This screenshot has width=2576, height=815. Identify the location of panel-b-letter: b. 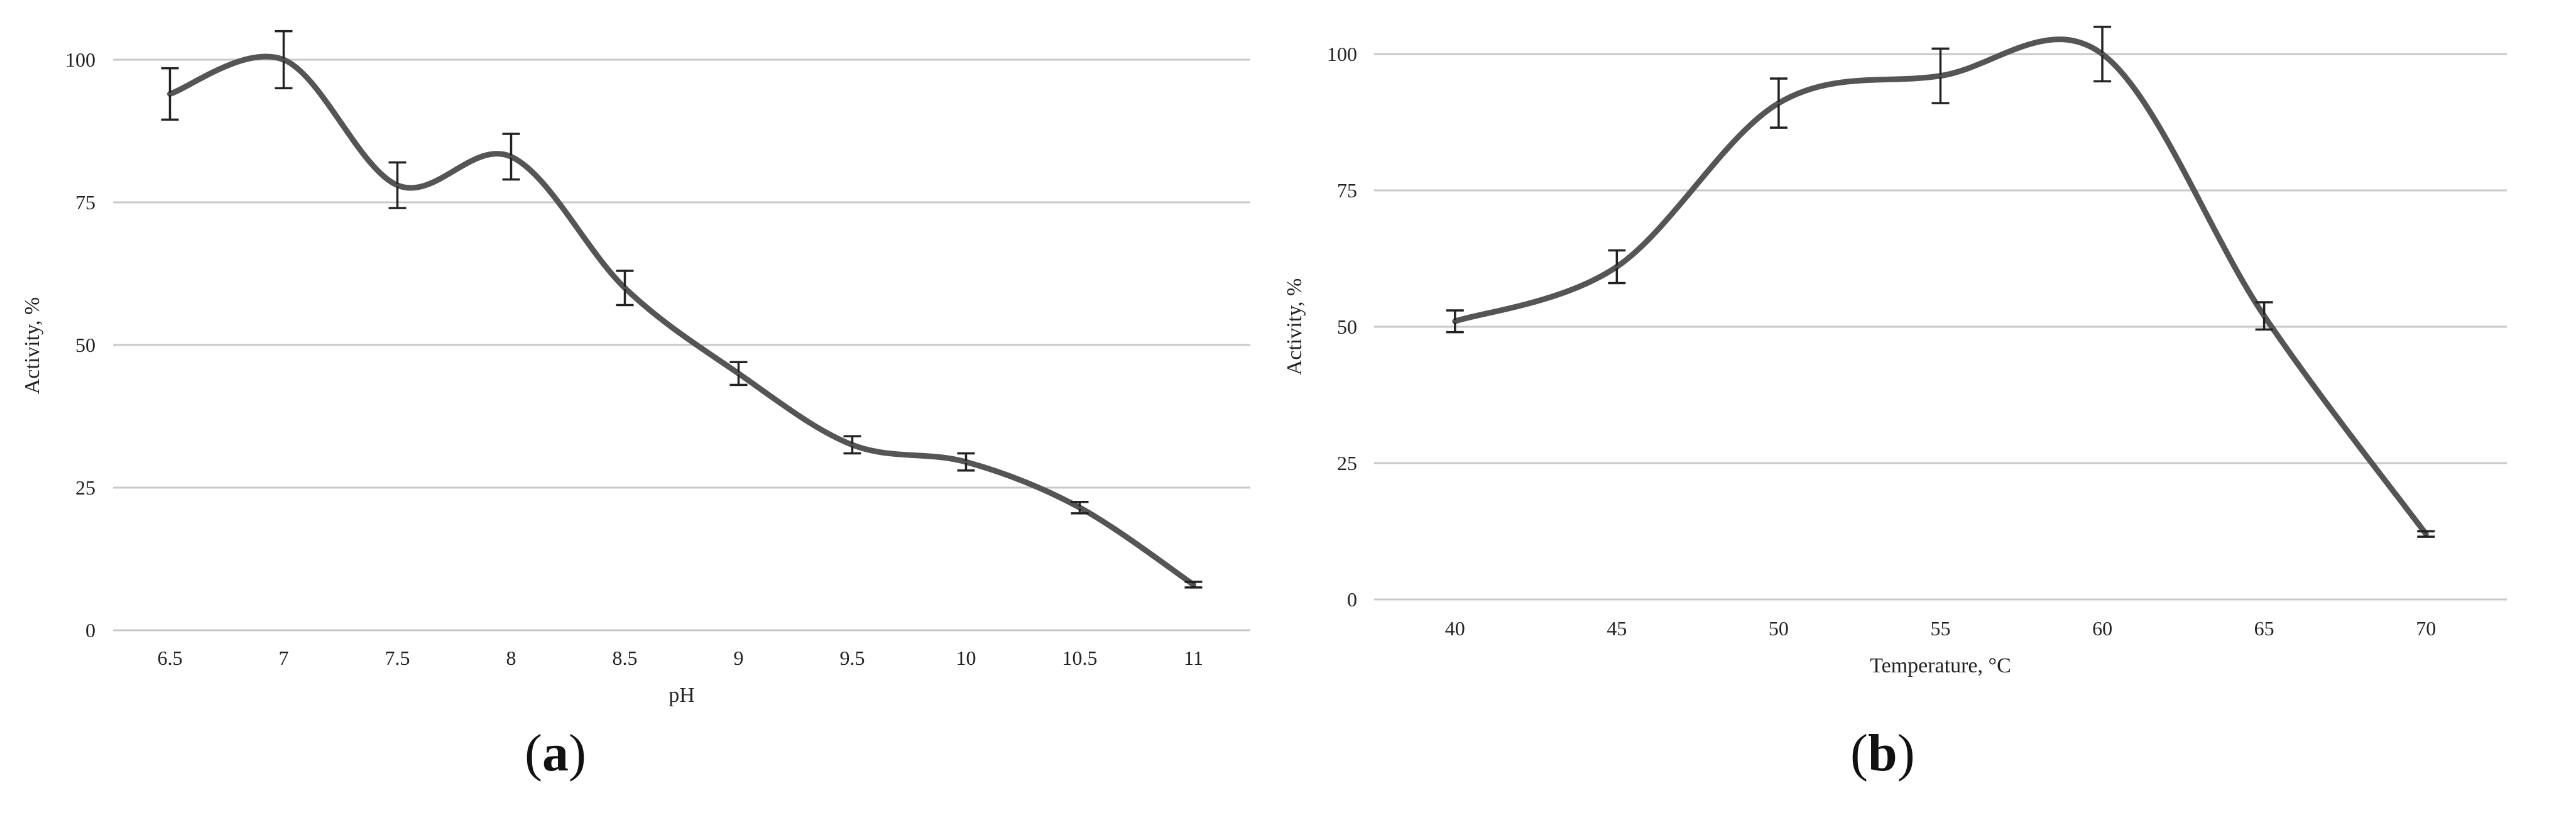
(1882, 753).